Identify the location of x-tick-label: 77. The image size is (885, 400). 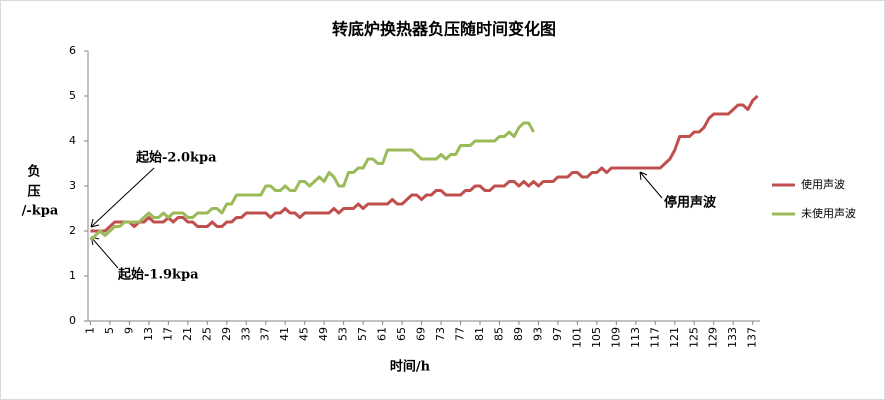
(460, 334).